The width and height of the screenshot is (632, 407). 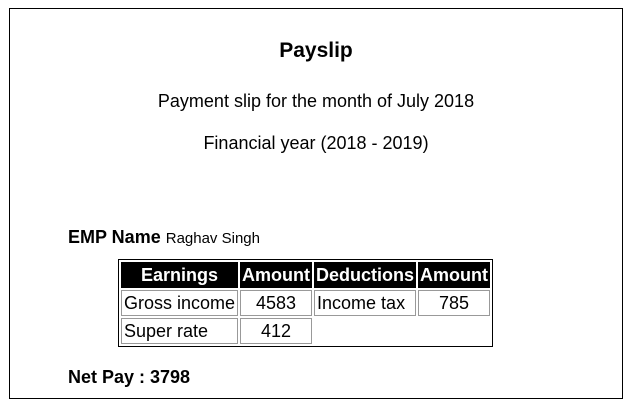 What do you see at coordinates (114, 237) in the screenshot?
I see `employee-label: EMP Name` at bounding box center [114, 237].